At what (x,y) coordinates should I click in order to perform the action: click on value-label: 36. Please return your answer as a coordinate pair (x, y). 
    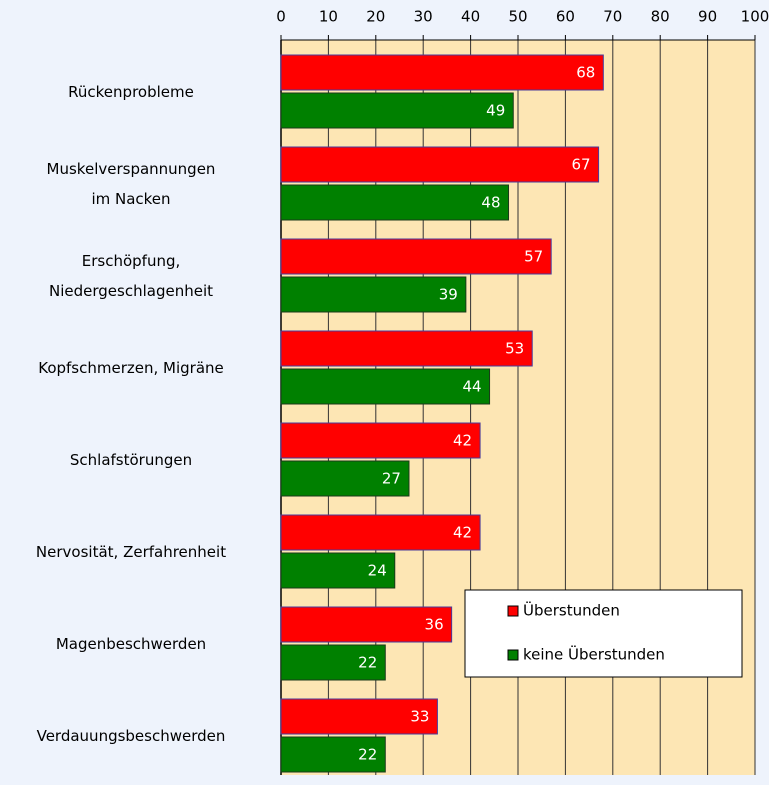
    Looking at the image, I should click on (434, 625).